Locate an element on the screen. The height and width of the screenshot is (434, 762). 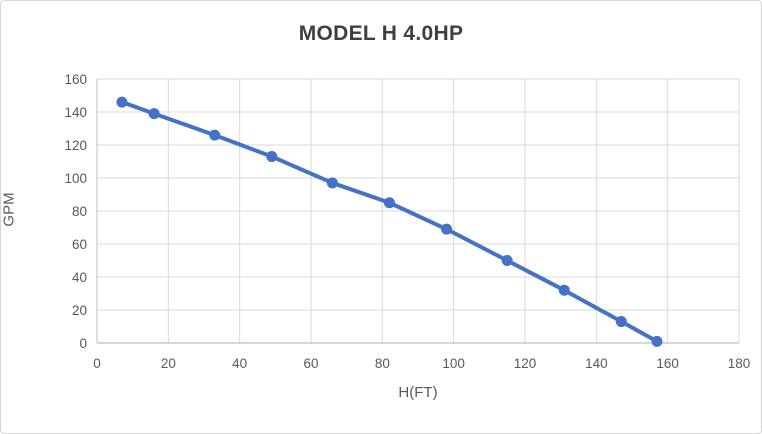
x-tick-label: 140 is located at coordinates (596, 363).